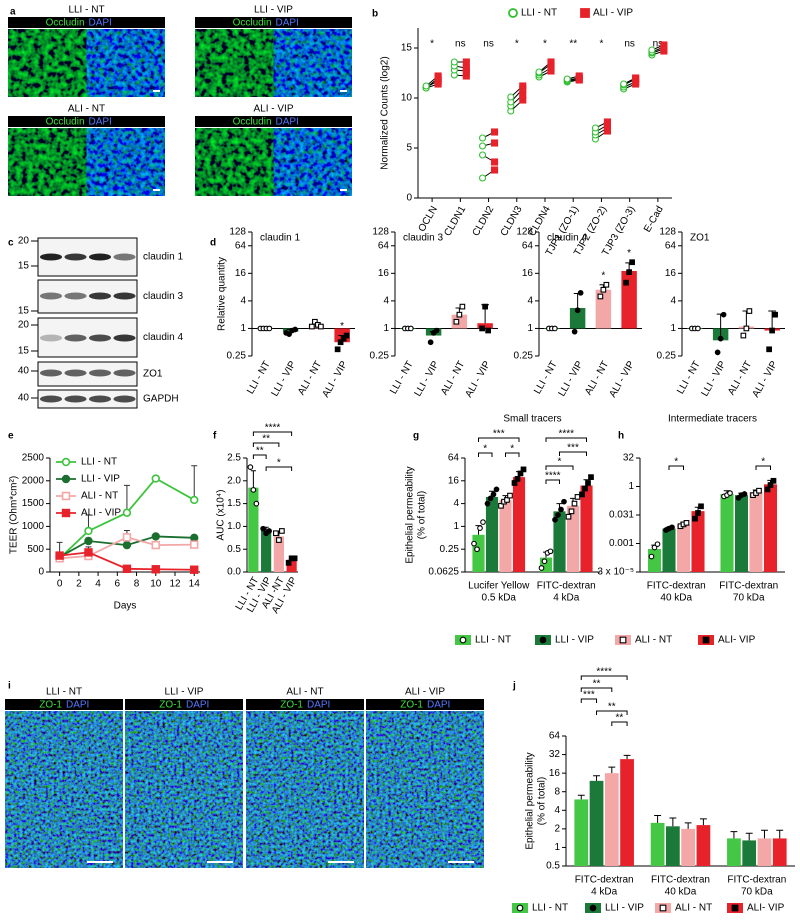 This screenshot has width=800, height=921. What do you see at coordinates (161, 399) in the screenshot?
I see `band-label: GAPDH` at bounding box center [161, 399].